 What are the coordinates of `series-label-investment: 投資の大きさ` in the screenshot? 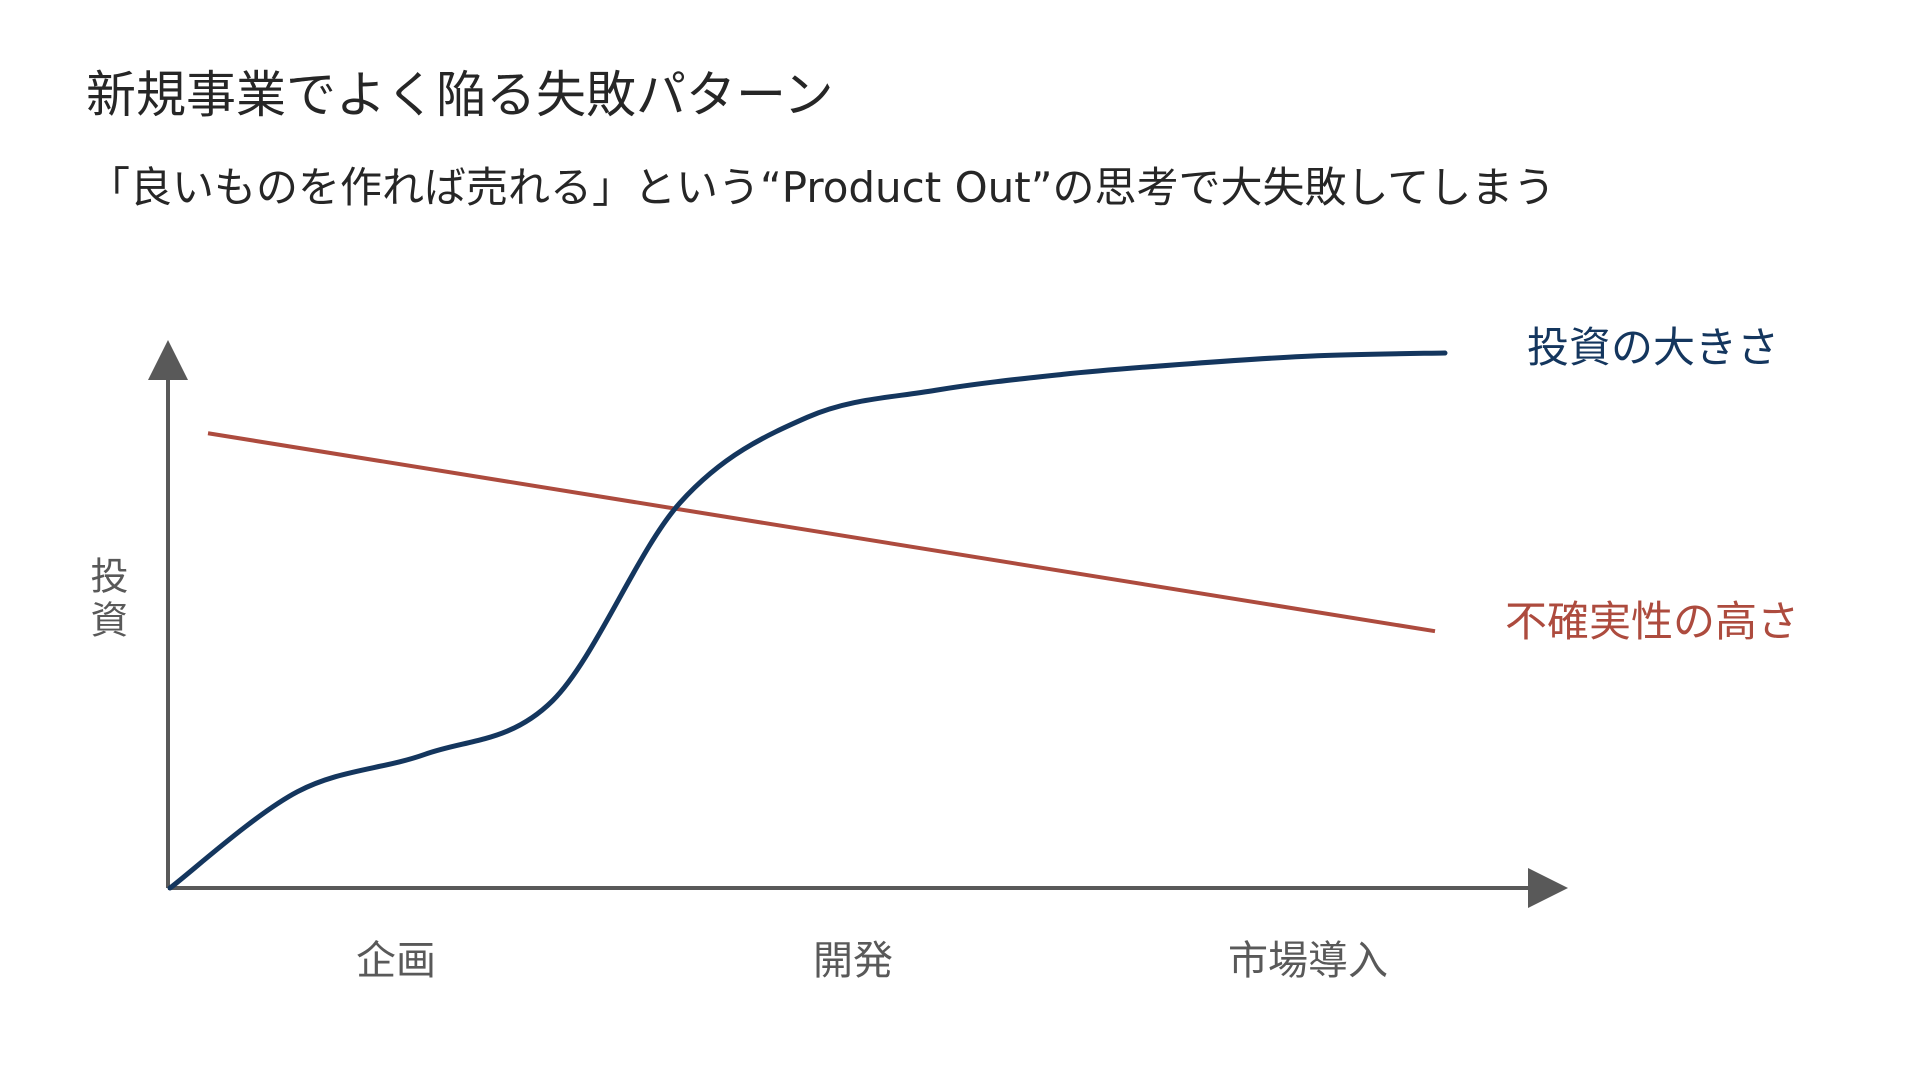 It's located at (1653, 347).